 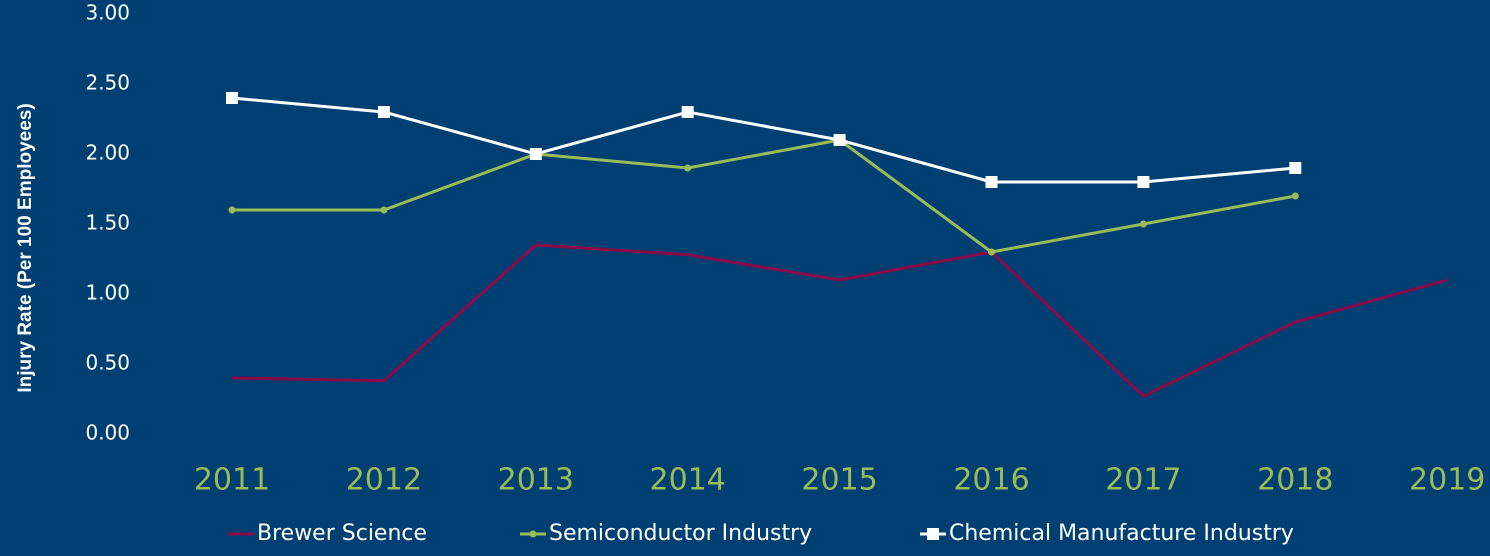 What do you see at coordinates (839, 480) in the screenshot?
I see `x-tick-label: 2015` at bounding box center [839, 480].